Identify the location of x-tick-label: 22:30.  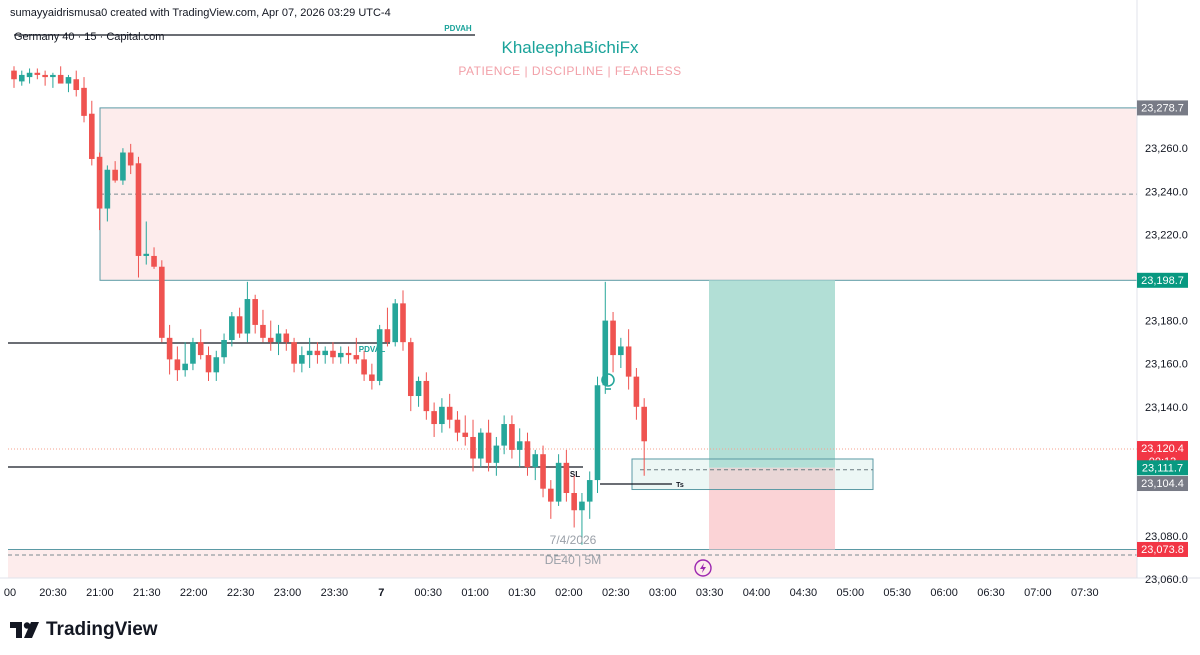
(241, 593).